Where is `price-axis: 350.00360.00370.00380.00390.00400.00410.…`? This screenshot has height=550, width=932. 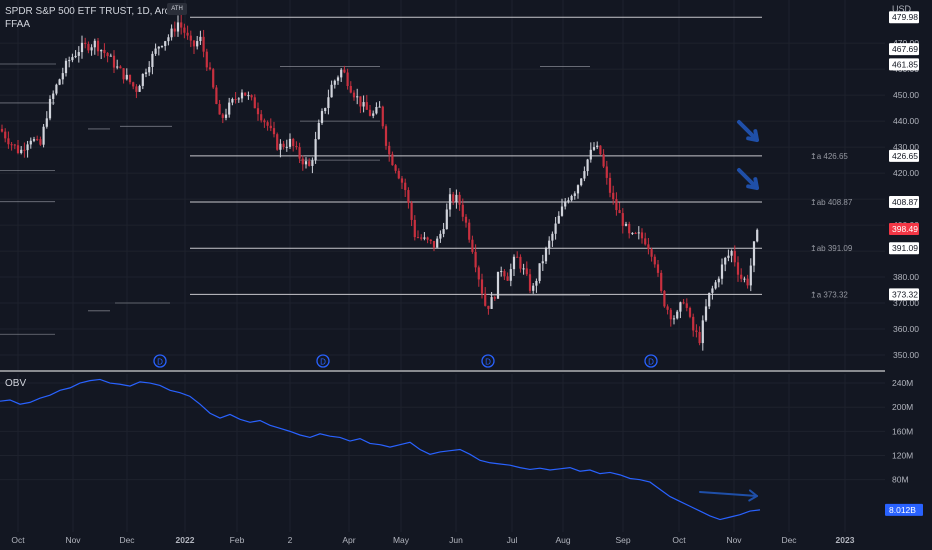
price-axis: 350.00360.00370.00380.00390.00400.00410.… is located at coordinates (904, 185).